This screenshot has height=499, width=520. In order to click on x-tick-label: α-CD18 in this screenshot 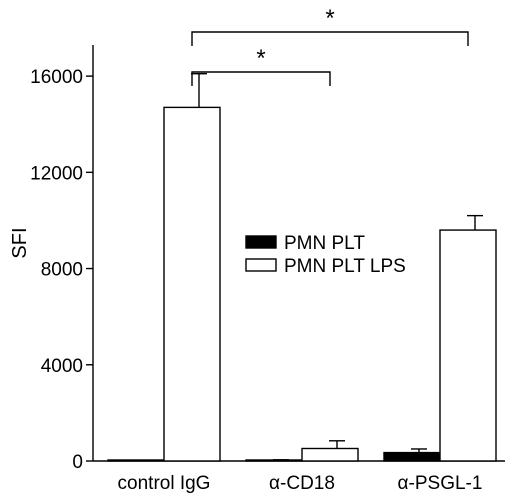, I will do `click(302, 483)`.